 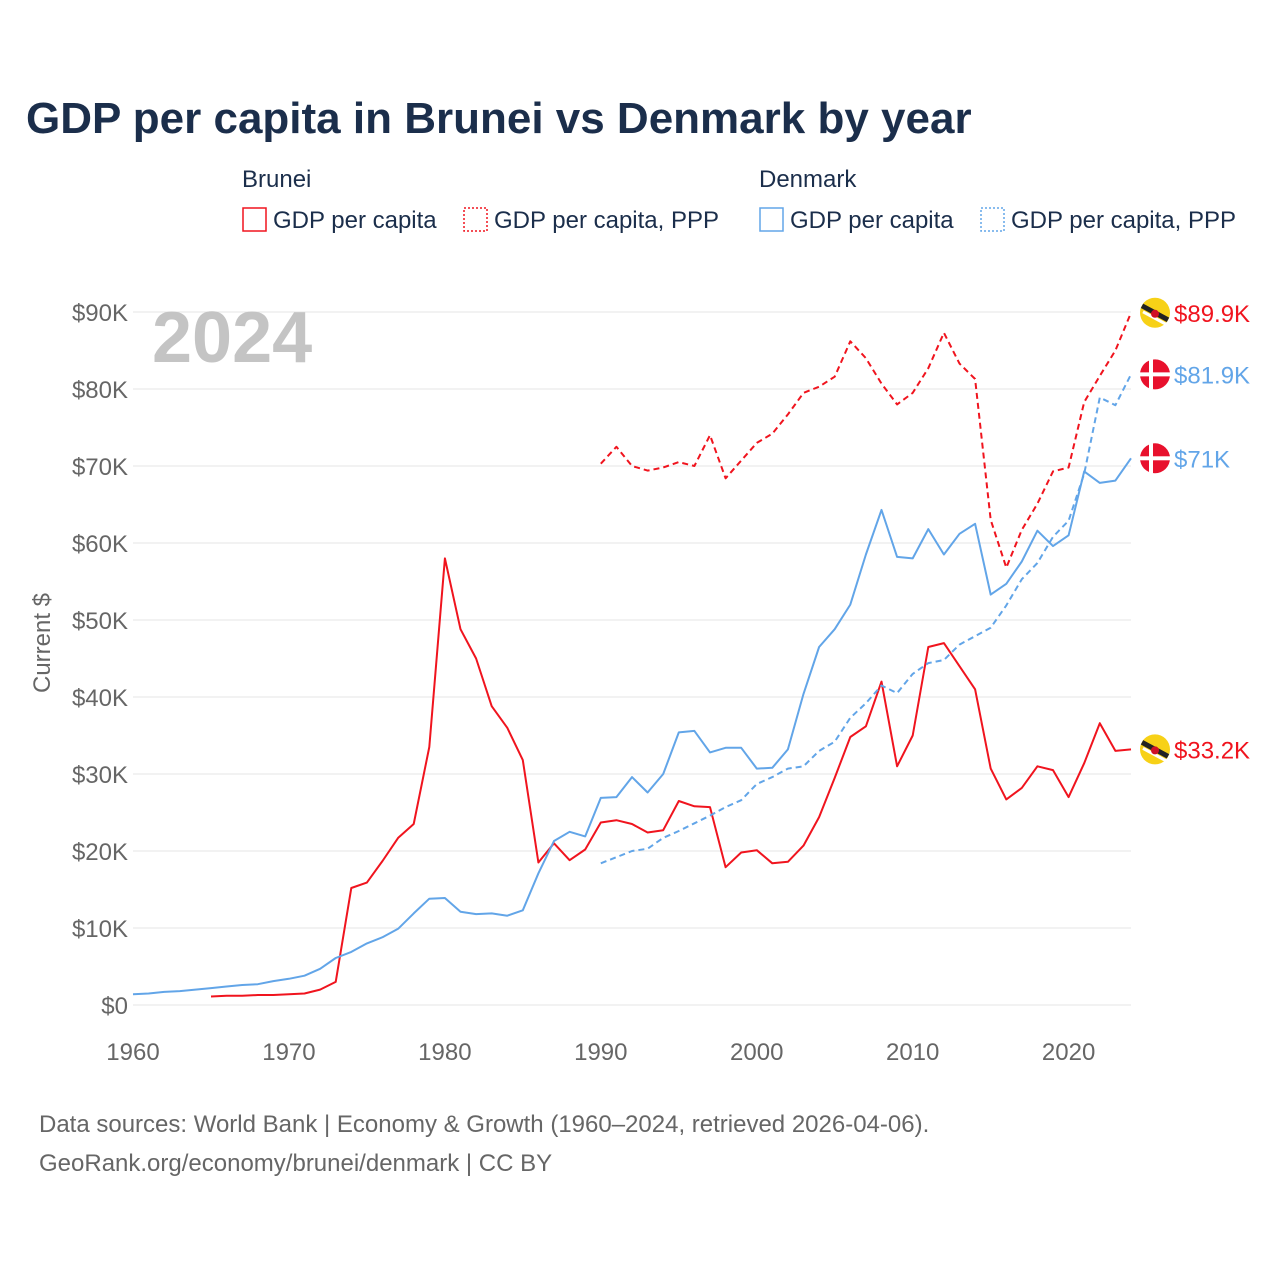 I want to click on y-tick-label: $60K, so click(x=100, y=544).